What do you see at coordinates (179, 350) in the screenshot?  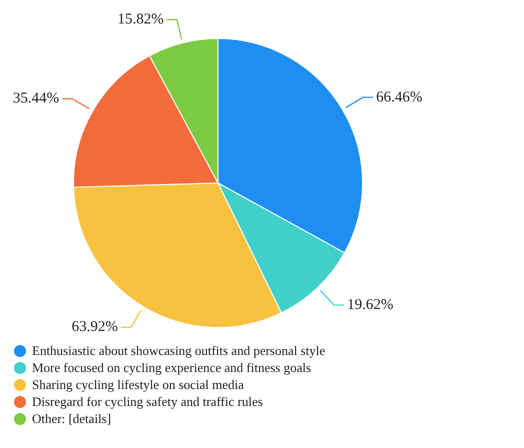 I see `legend-label: Enthusiastic about showcasing outfits and personal style` at bounding box center [179, 350].